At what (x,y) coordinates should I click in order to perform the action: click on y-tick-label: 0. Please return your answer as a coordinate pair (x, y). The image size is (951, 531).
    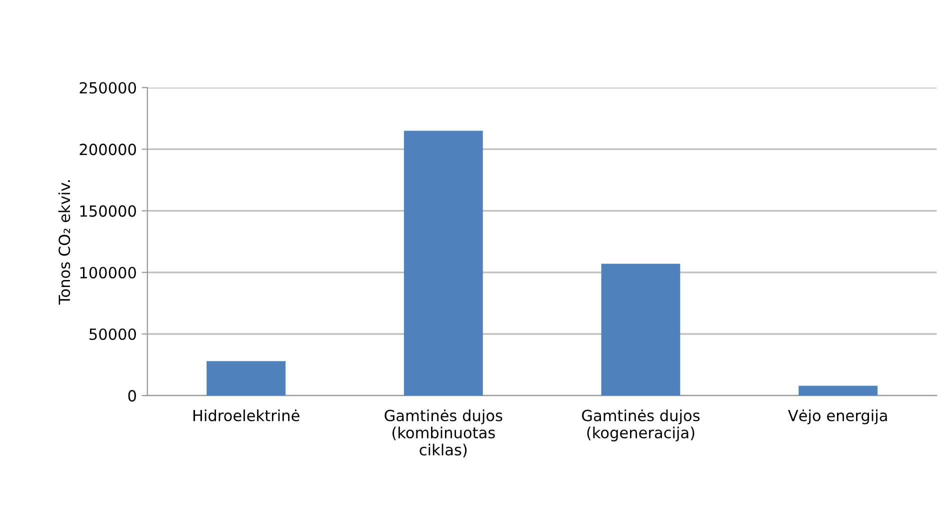
    Looking at the image, I should click on (132, 396).